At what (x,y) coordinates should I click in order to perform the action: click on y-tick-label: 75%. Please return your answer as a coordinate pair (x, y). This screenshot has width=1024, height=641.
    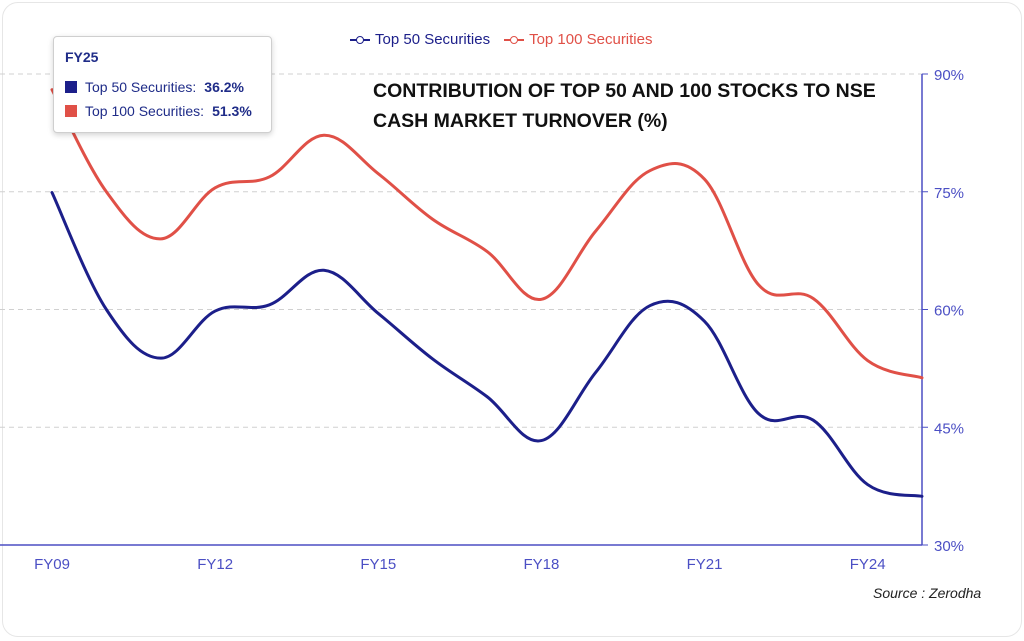
    Looking at the image, I should click on (949, 193).